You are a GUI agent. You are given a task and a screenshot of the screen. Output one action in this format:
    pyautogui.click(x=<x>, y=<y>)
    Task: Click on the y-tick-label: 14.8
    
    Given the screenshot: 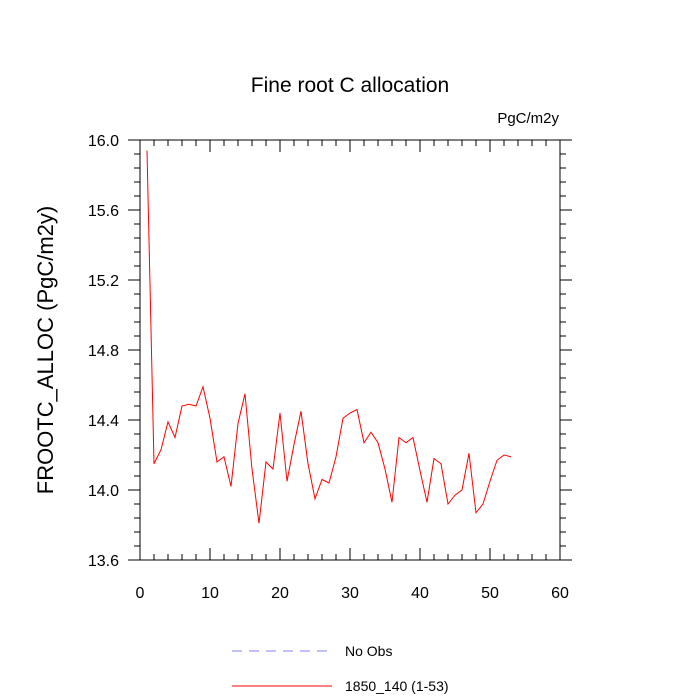 What is the action you would take?
    pyautogui.click(x=103, y=351)
    